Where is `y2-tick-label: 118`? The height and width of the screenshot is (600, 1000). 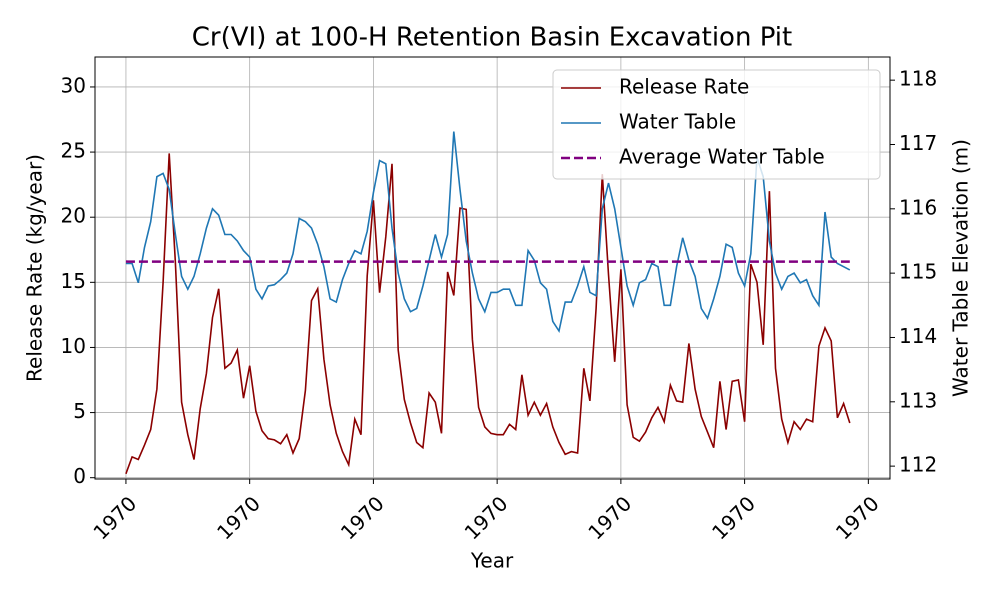
y2-tick-label: 118 is located at coordinates (918, 79).